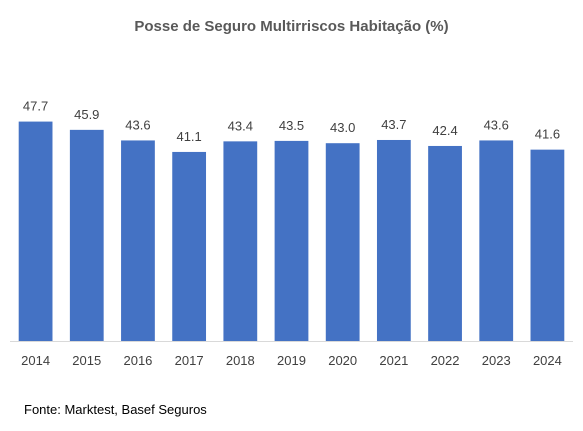 This screenshot has height=431, width=583. I want to click on x-tick-label-2024: 2024, so click(547, 360).